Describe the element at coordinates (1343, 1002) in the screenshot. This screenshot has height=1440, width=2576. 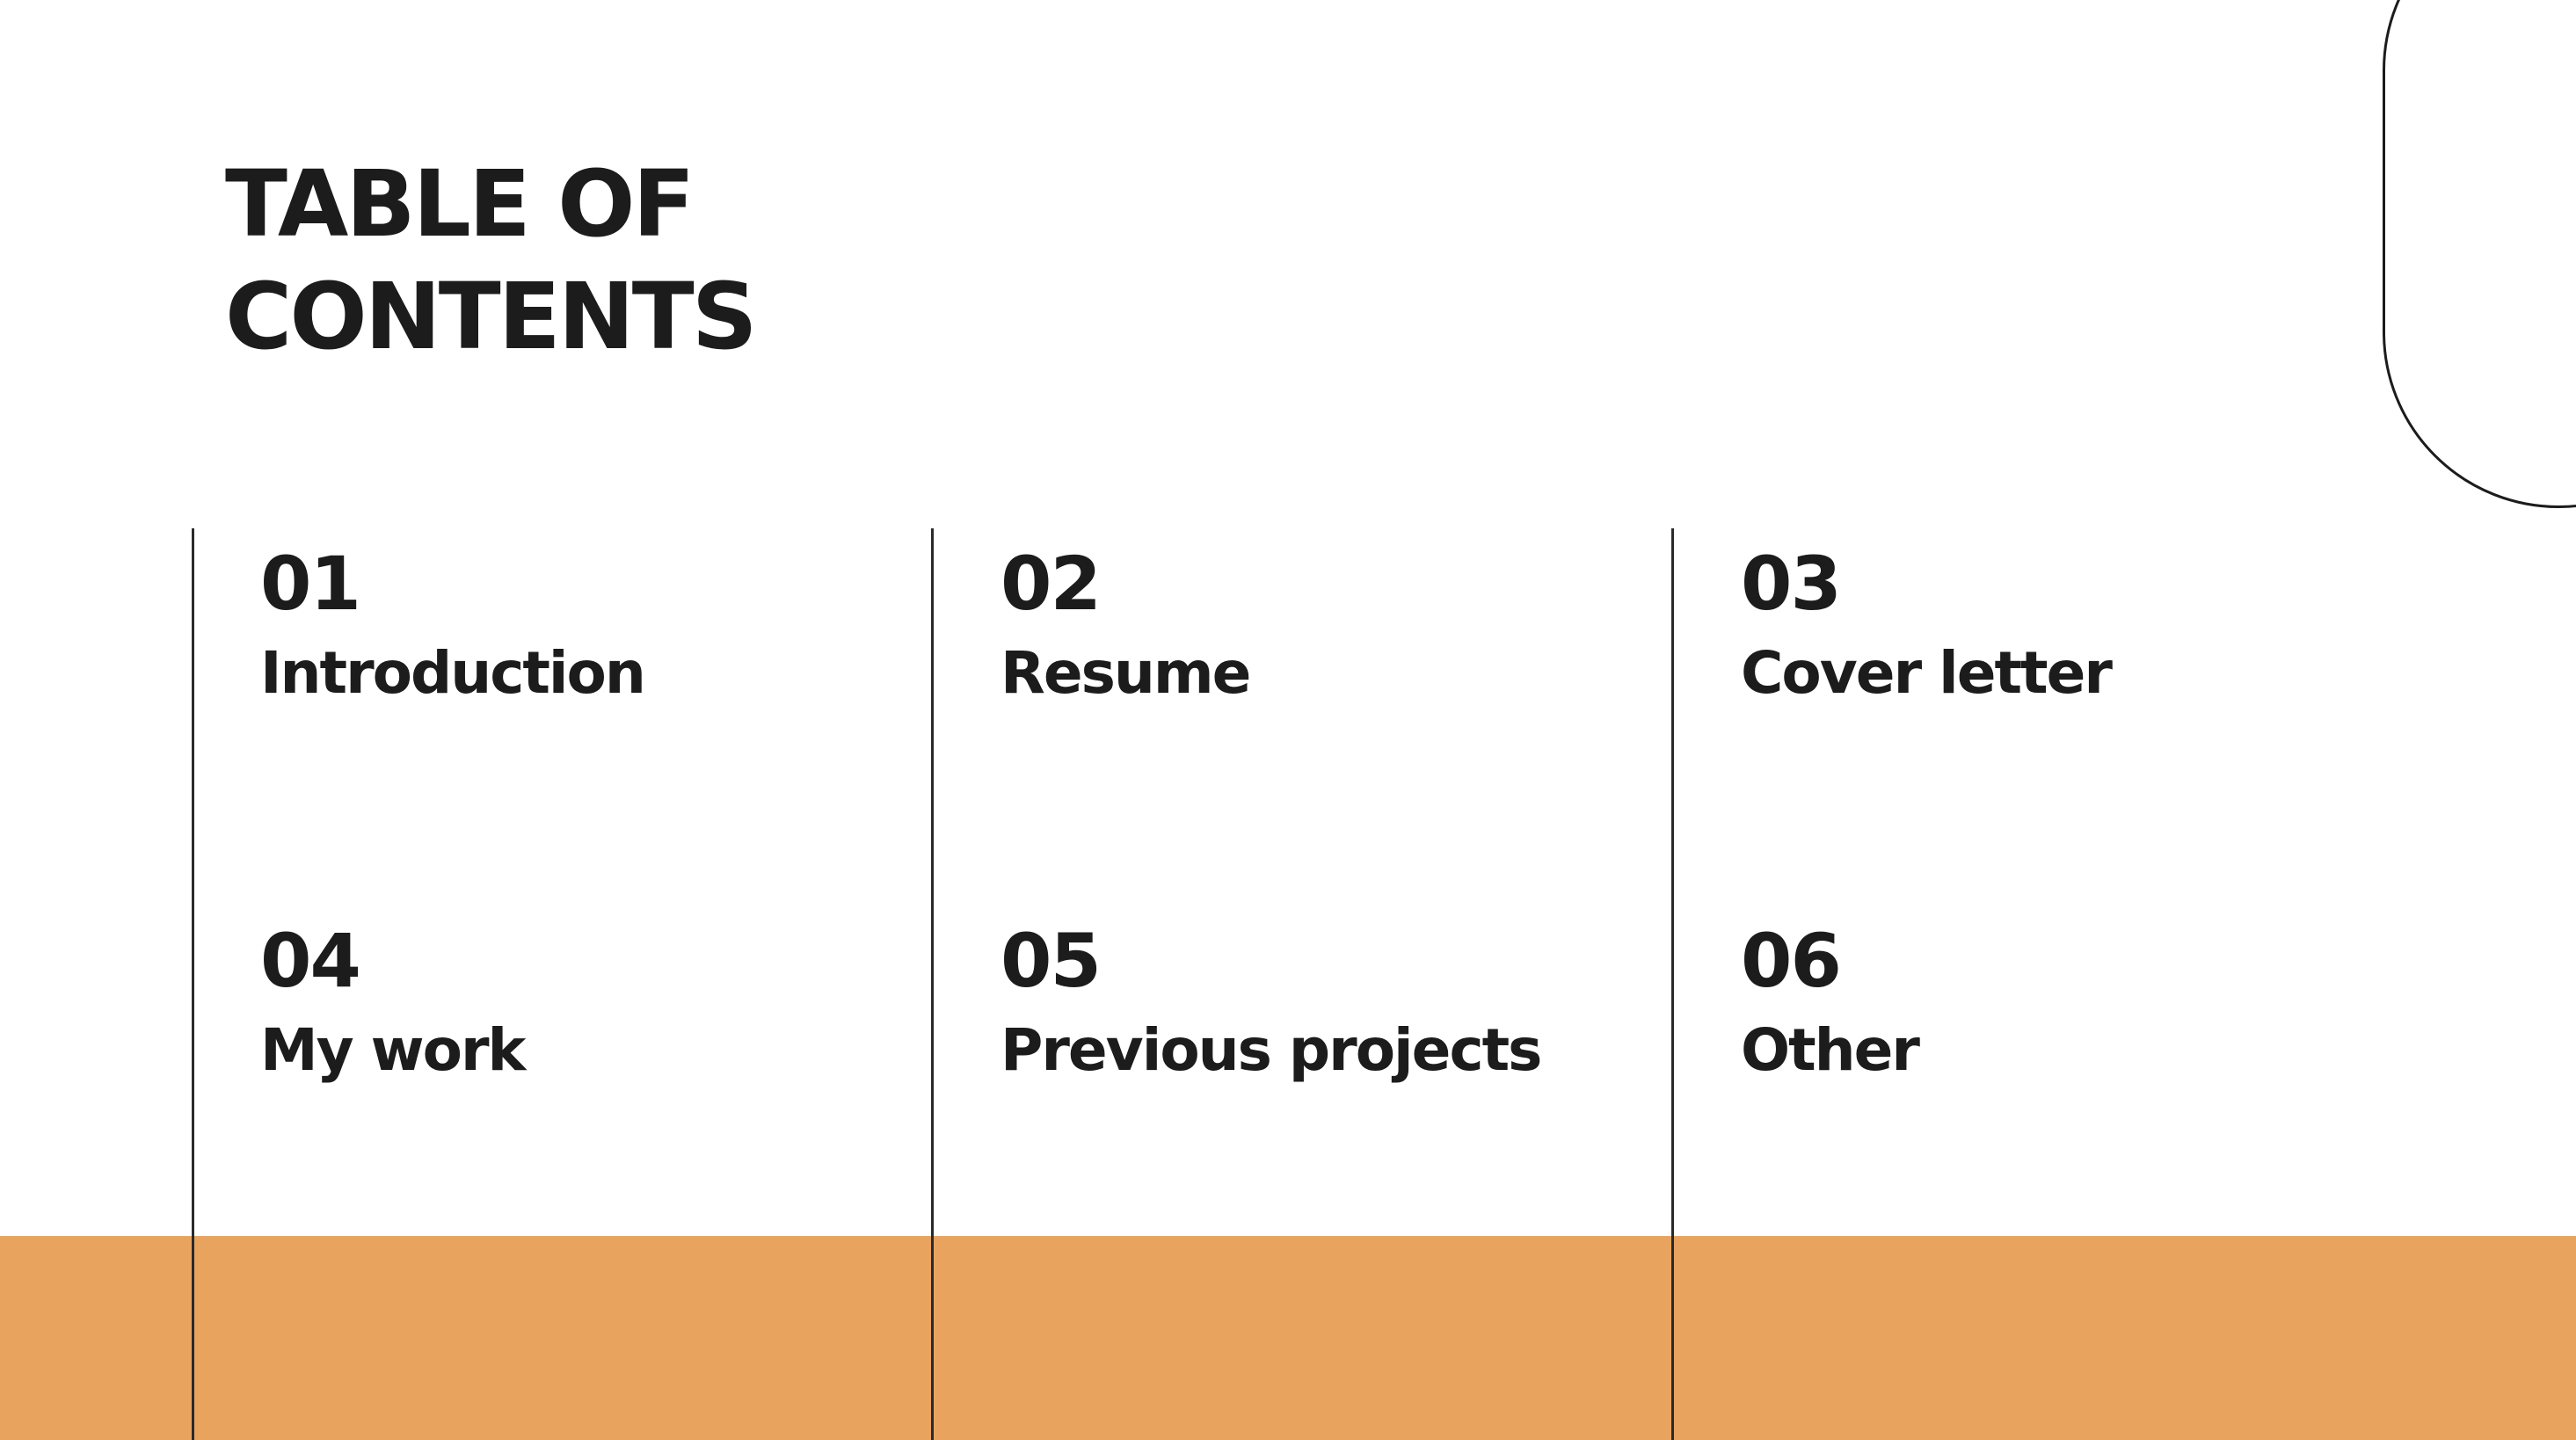
I see `toc-item-previous-projects: 05 Previous projects` at that location.